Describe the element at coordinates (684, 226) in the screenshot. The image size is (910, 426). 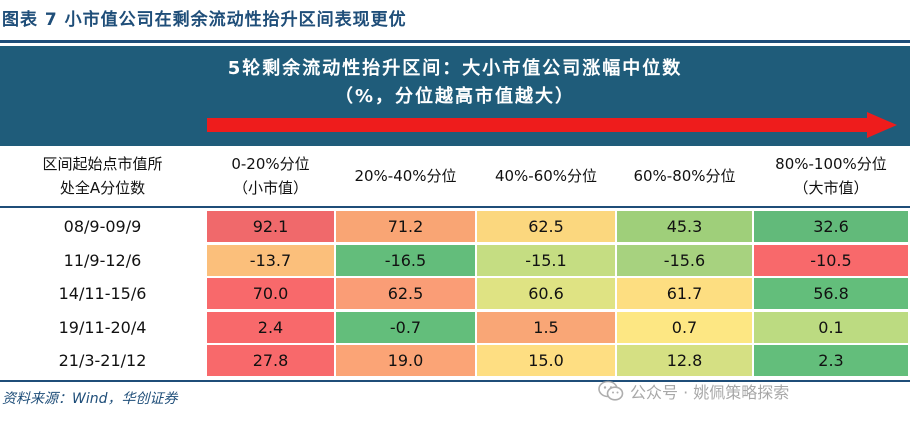
I see `value-cell: 45.3` at that location.